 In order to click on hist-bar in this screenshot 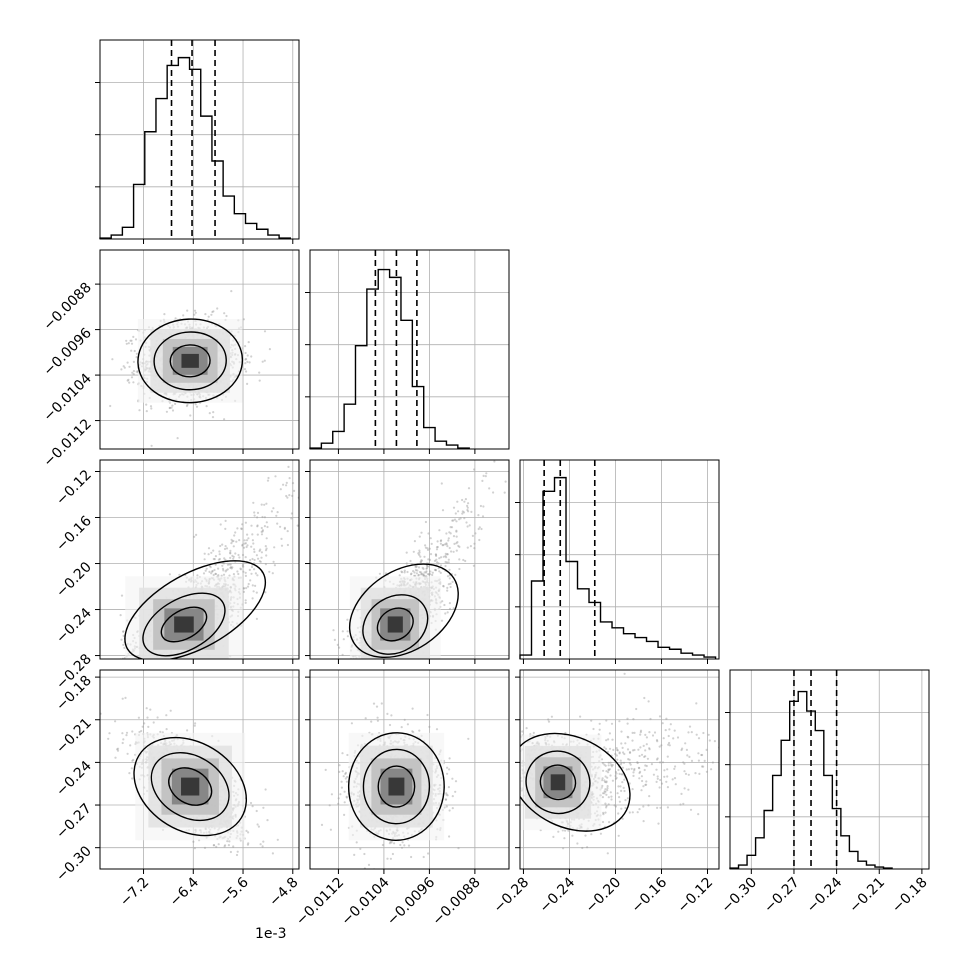, I will do `click(618, 643)`.